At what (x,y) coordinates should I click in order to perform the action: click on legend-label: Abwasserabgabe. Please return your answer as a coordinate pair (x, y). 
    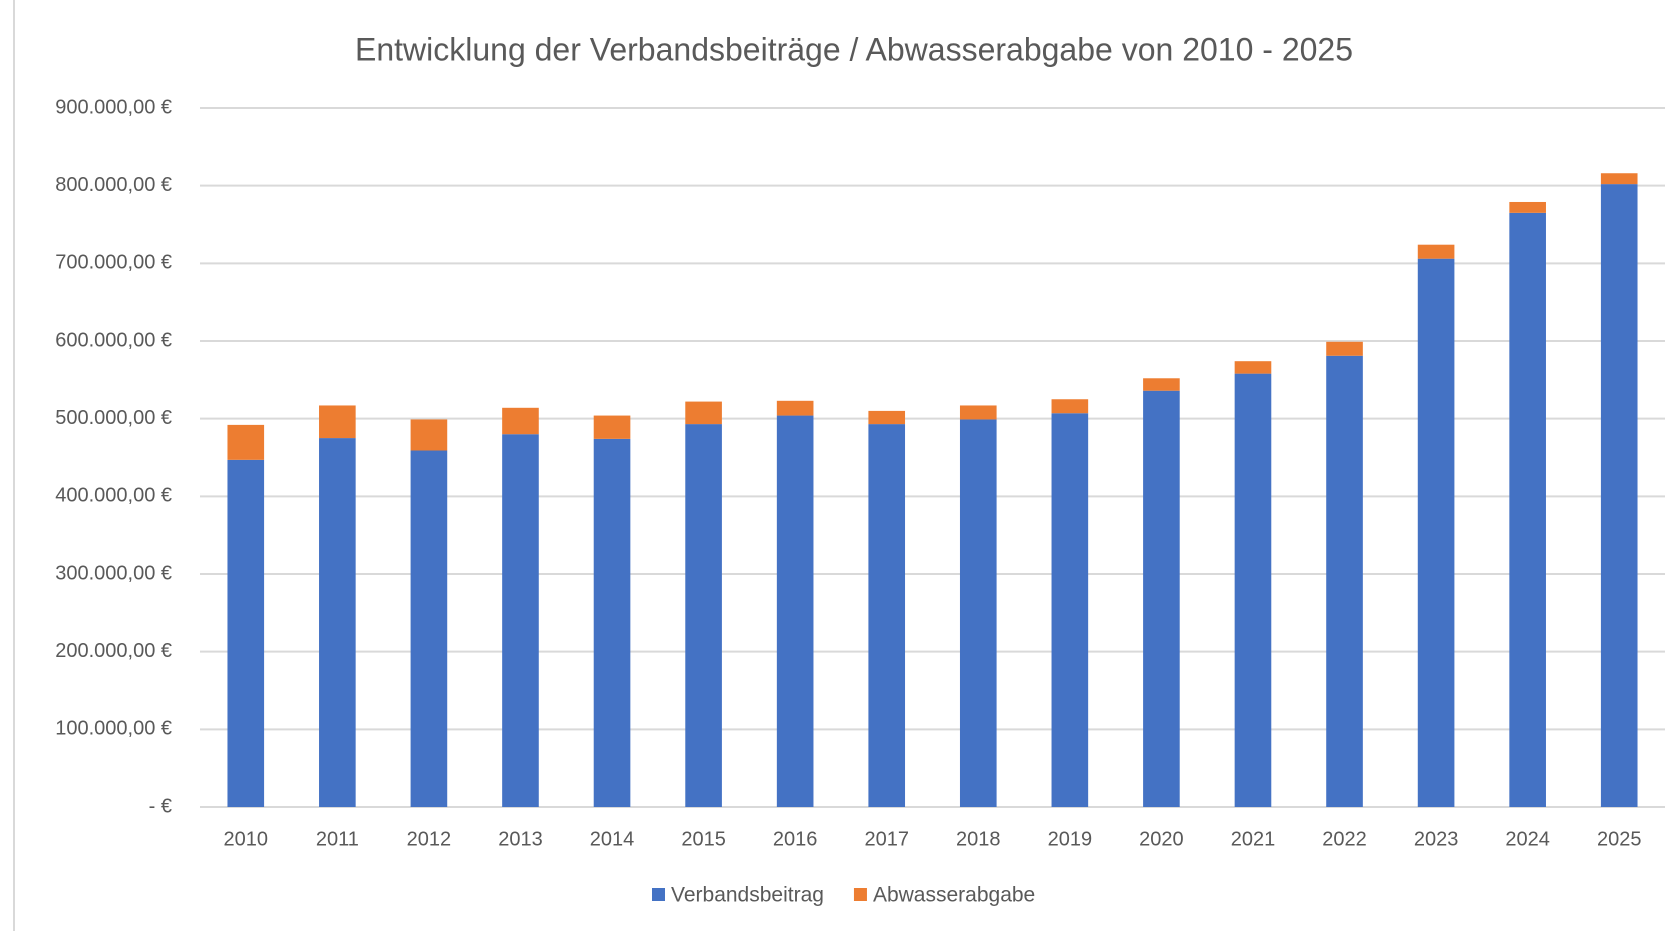
    Looking at the image, I should click on (954, 895).